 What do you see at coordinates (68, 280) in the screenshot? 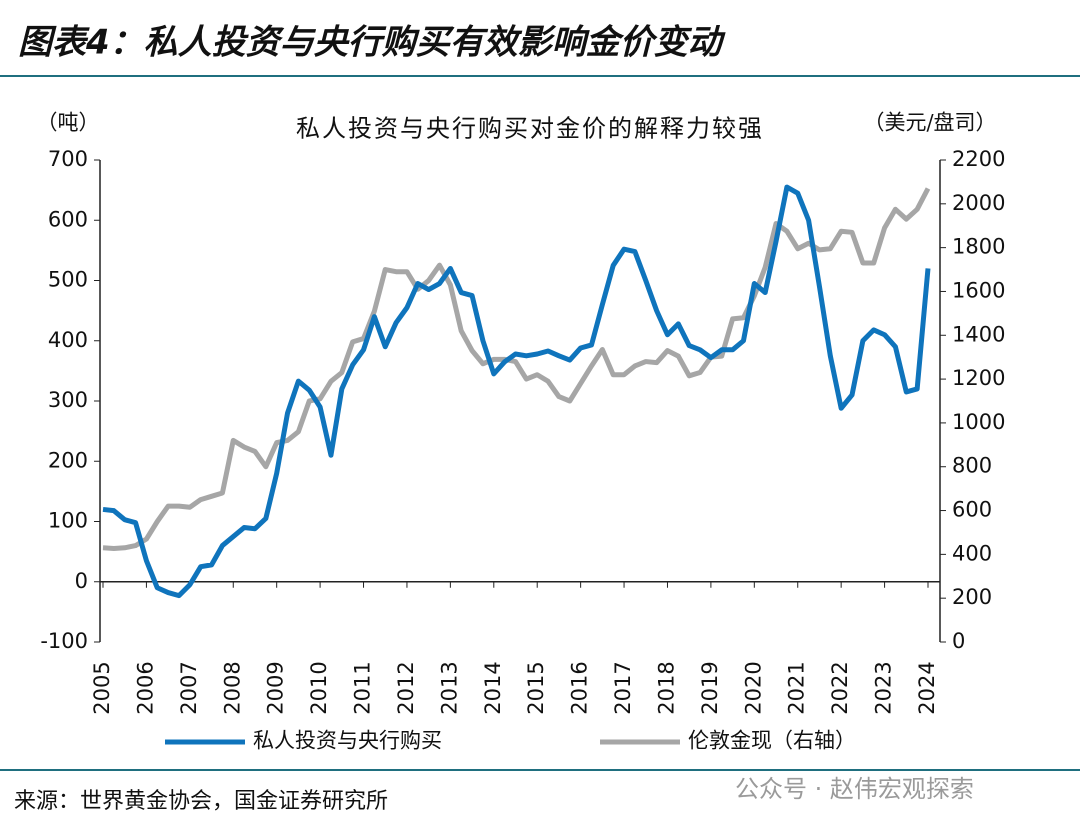
I see `y-tick-label: 500` at bounding box center [68, 280].